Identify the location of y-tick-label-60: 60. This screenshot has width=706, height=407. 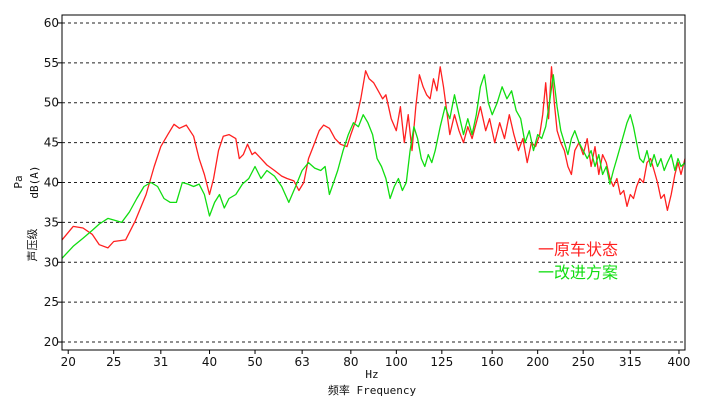
(51, 23).